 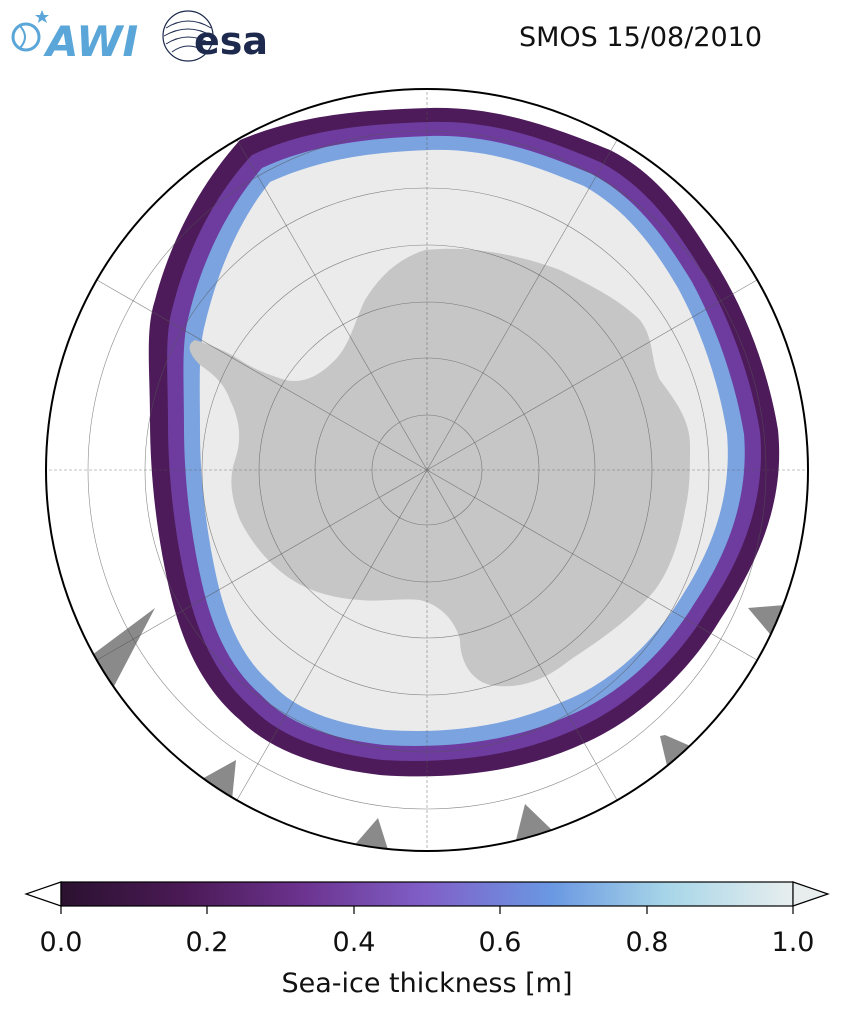 What do you see at coordinates (641, 37) in the screenshot?
I see `map-title: SMOS 15/08/2010` at bounding box center [641, 37].